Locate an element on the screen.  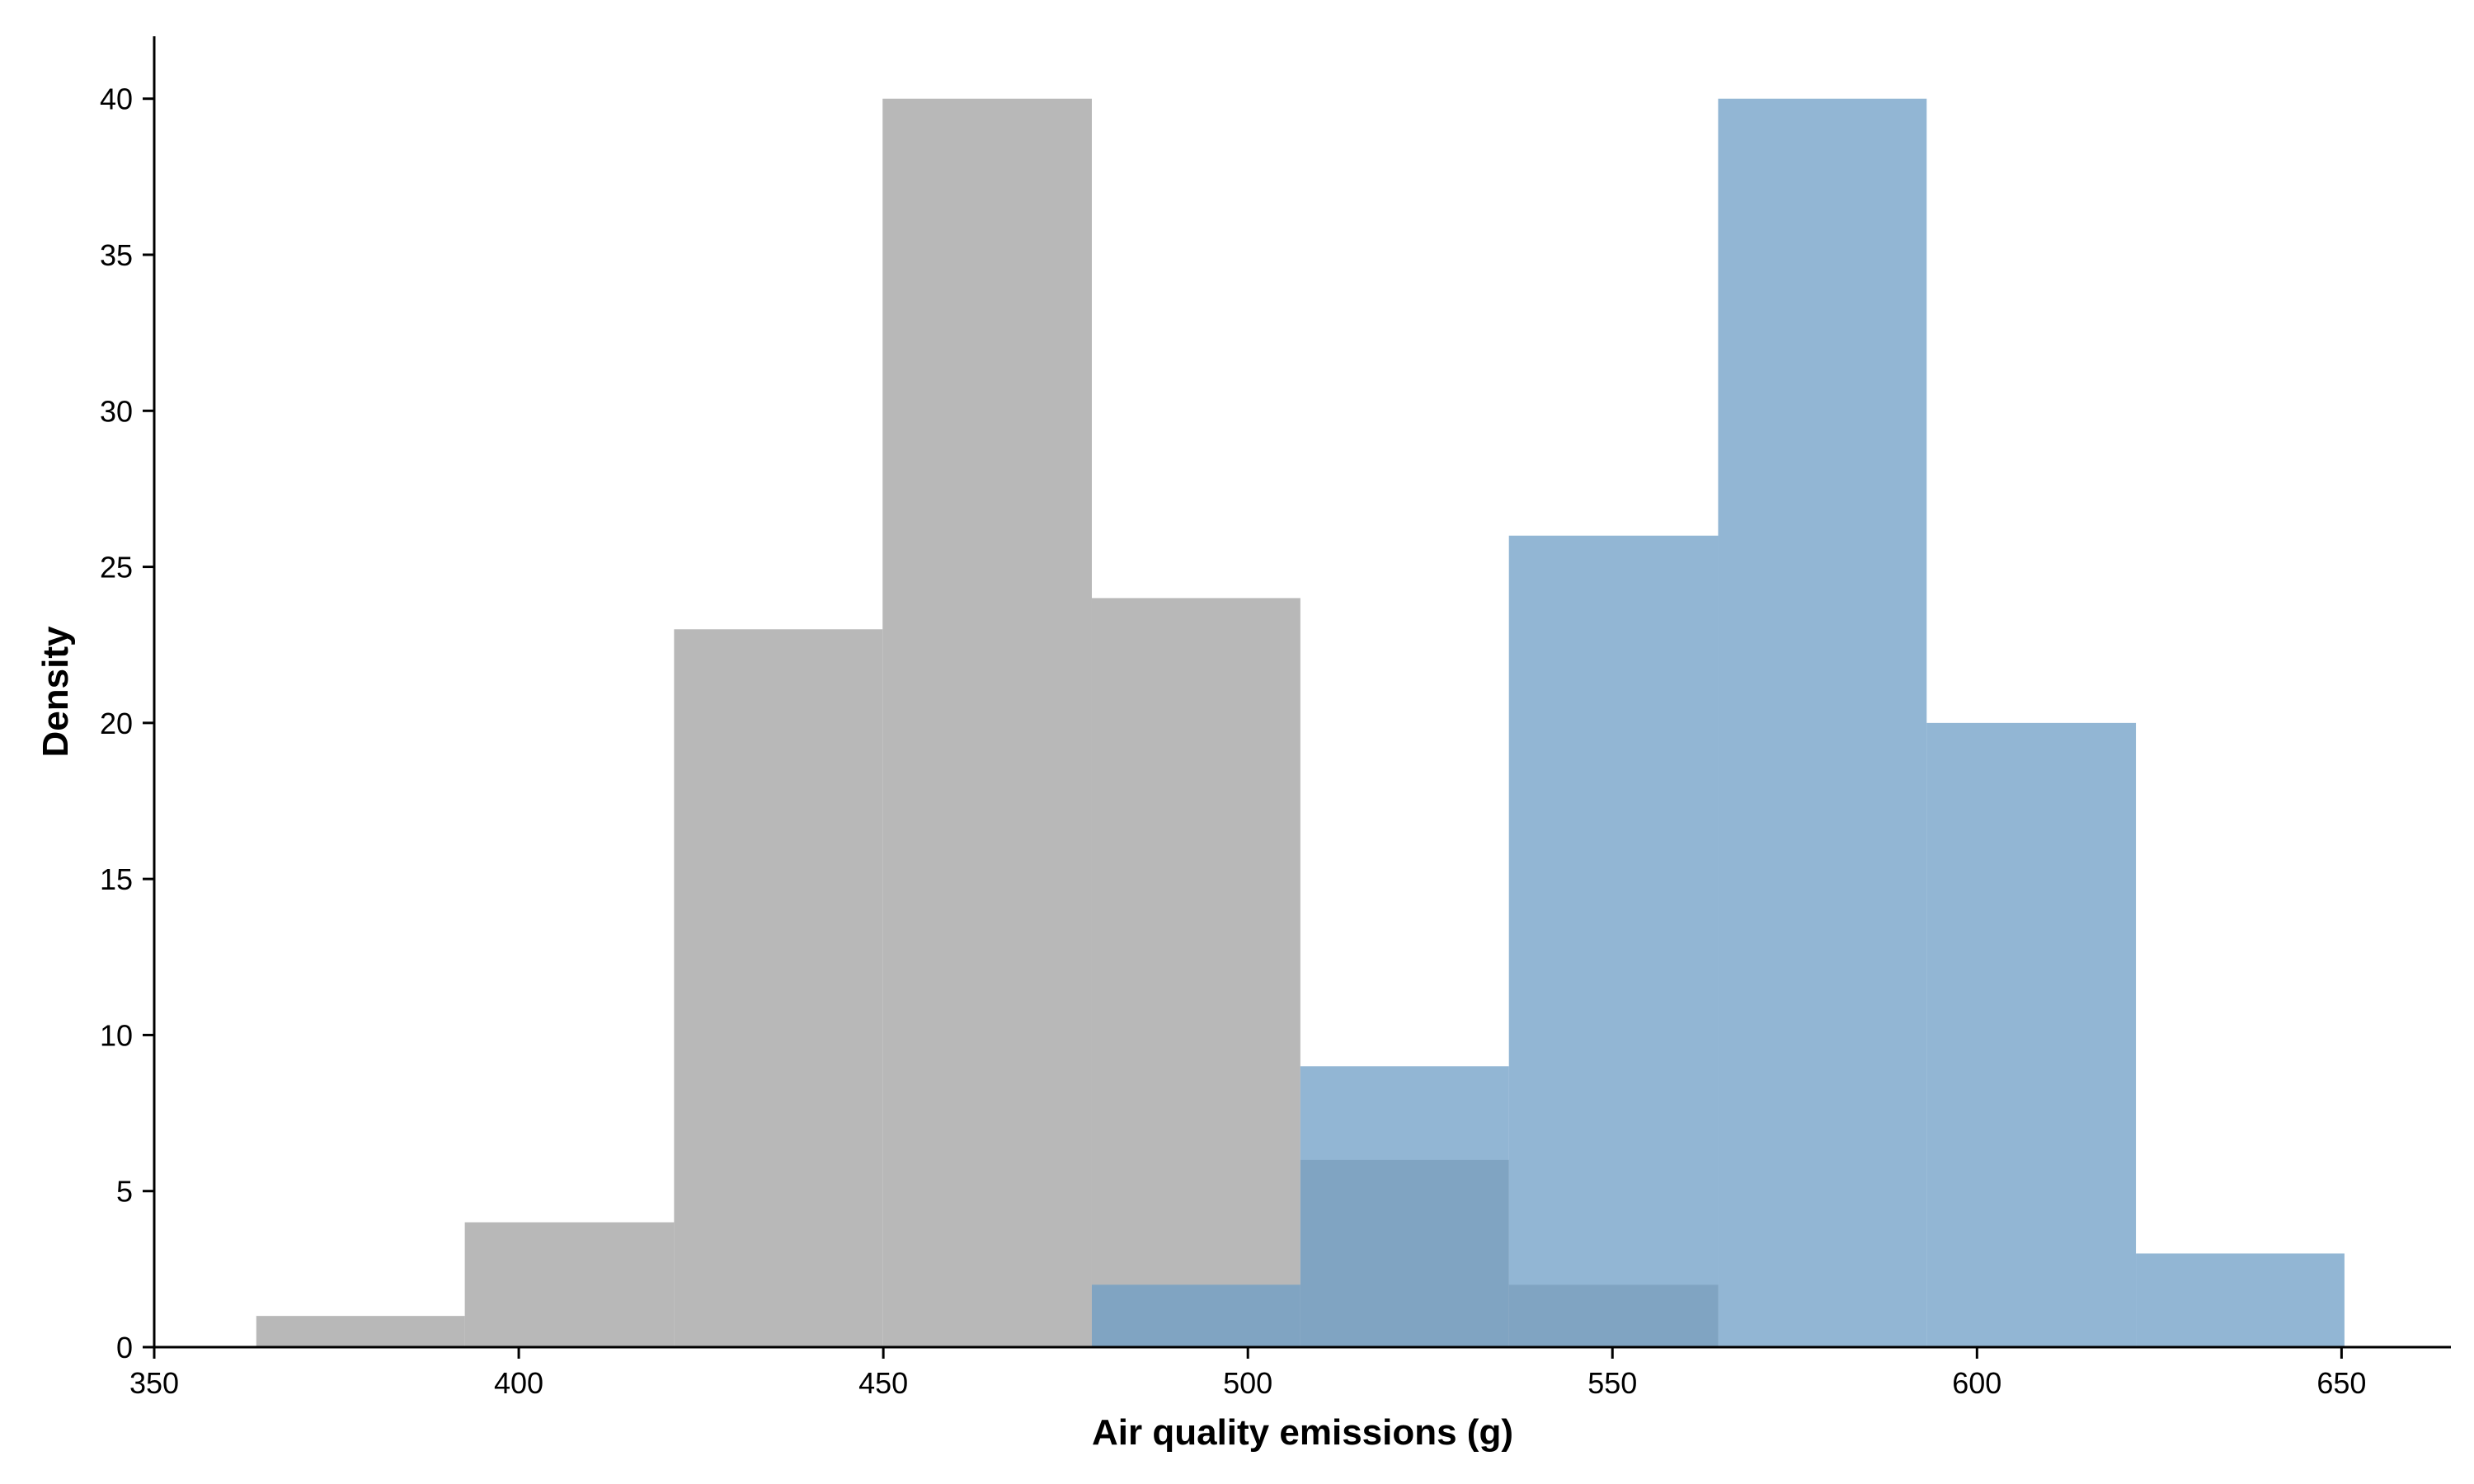
x-tick-label: 500 is located at coordinates (1247, 1383).